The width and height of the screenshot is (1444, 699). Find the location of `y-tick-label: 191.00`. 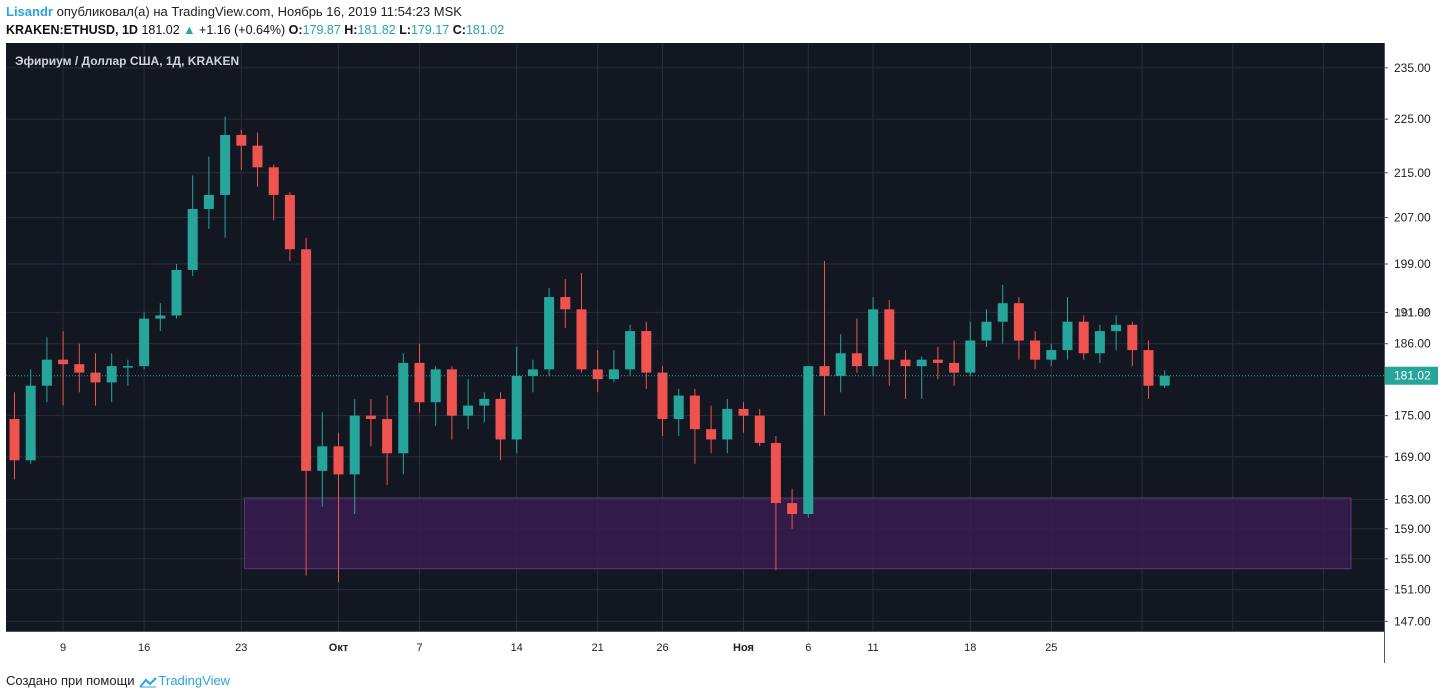

y-tick-label: 191.00 is located at coordinates (1412, 312).